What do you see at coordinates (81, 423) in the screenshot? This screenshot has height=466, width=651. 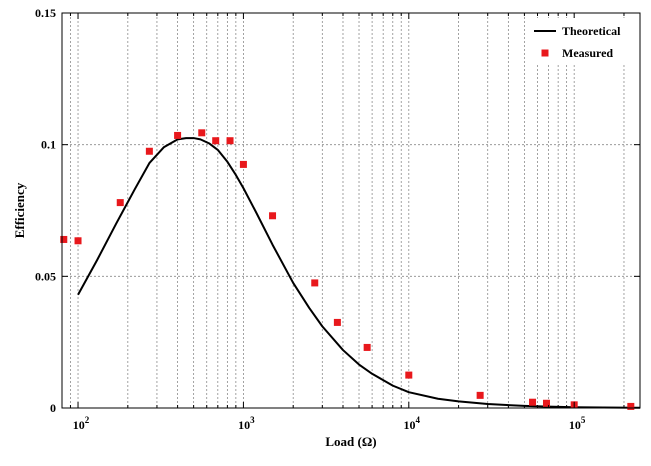 I see `x-tick-label: 10²` at bounding box center [81, 423].